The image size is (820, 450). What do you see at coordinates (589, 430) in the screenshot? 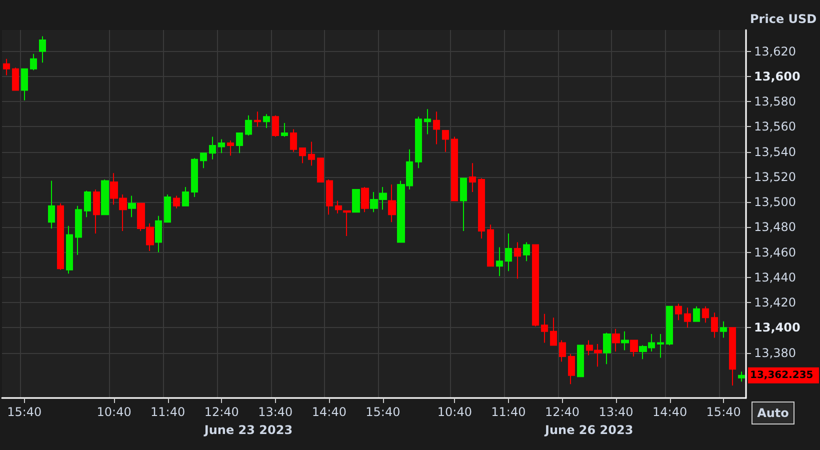
I see `text: June 26 2023` at bounding box center [589, 430].